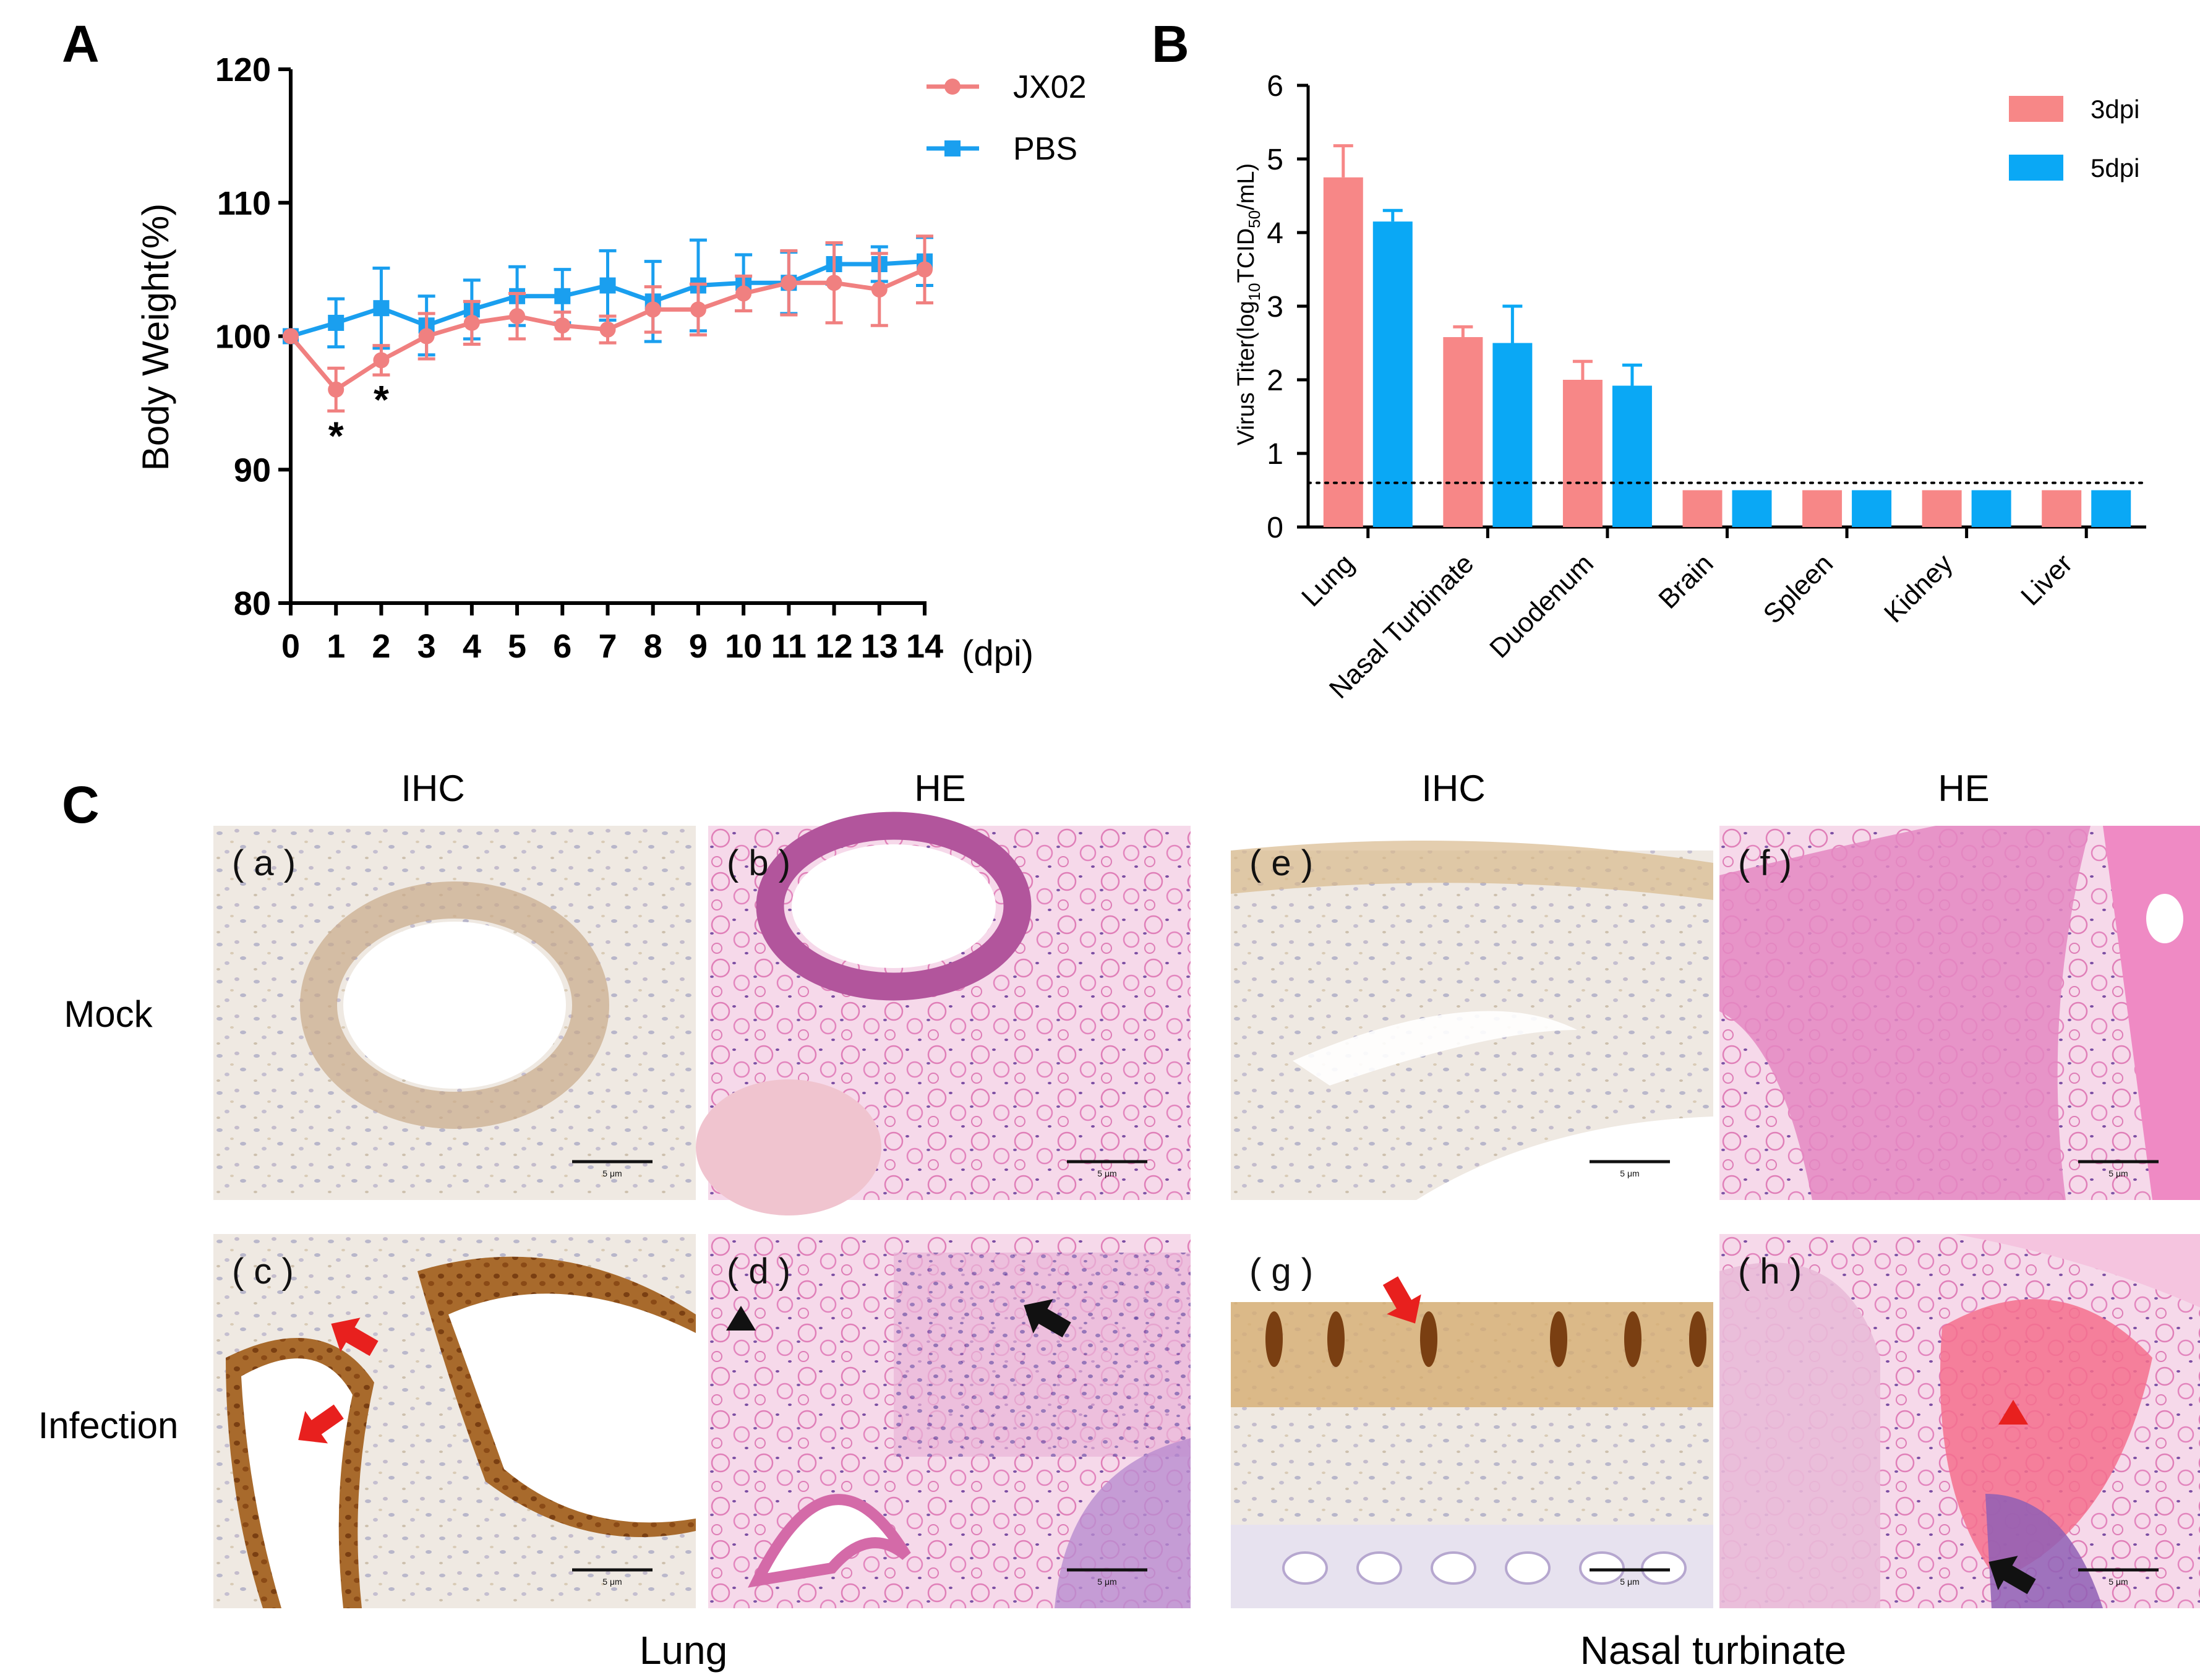 The image size is (2200, 1680). Describe the element at coordinates (454, 1006) in the screenshot. I see `bronchiole-lumen` at that location.